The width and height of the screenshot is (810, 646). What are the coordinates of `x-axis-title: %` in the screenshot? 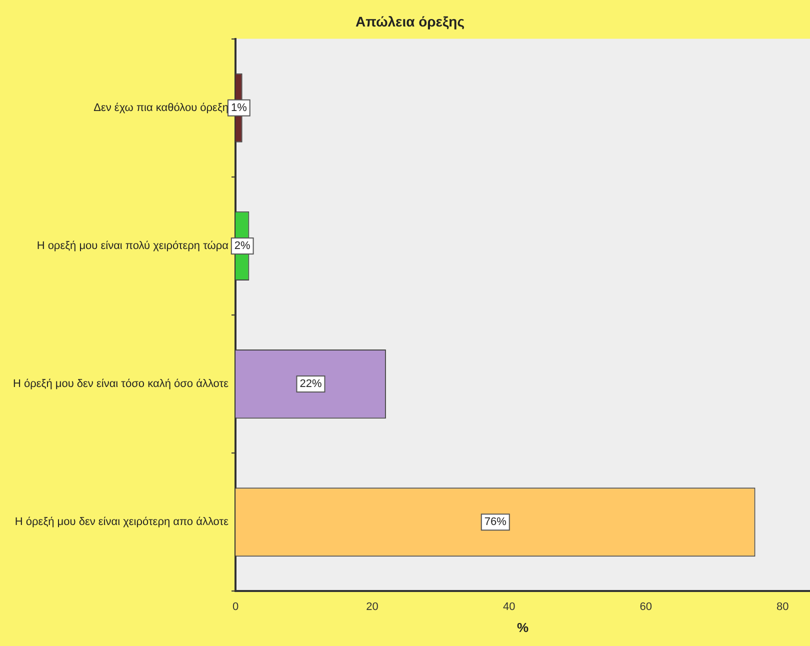 It's located at (522, 627).